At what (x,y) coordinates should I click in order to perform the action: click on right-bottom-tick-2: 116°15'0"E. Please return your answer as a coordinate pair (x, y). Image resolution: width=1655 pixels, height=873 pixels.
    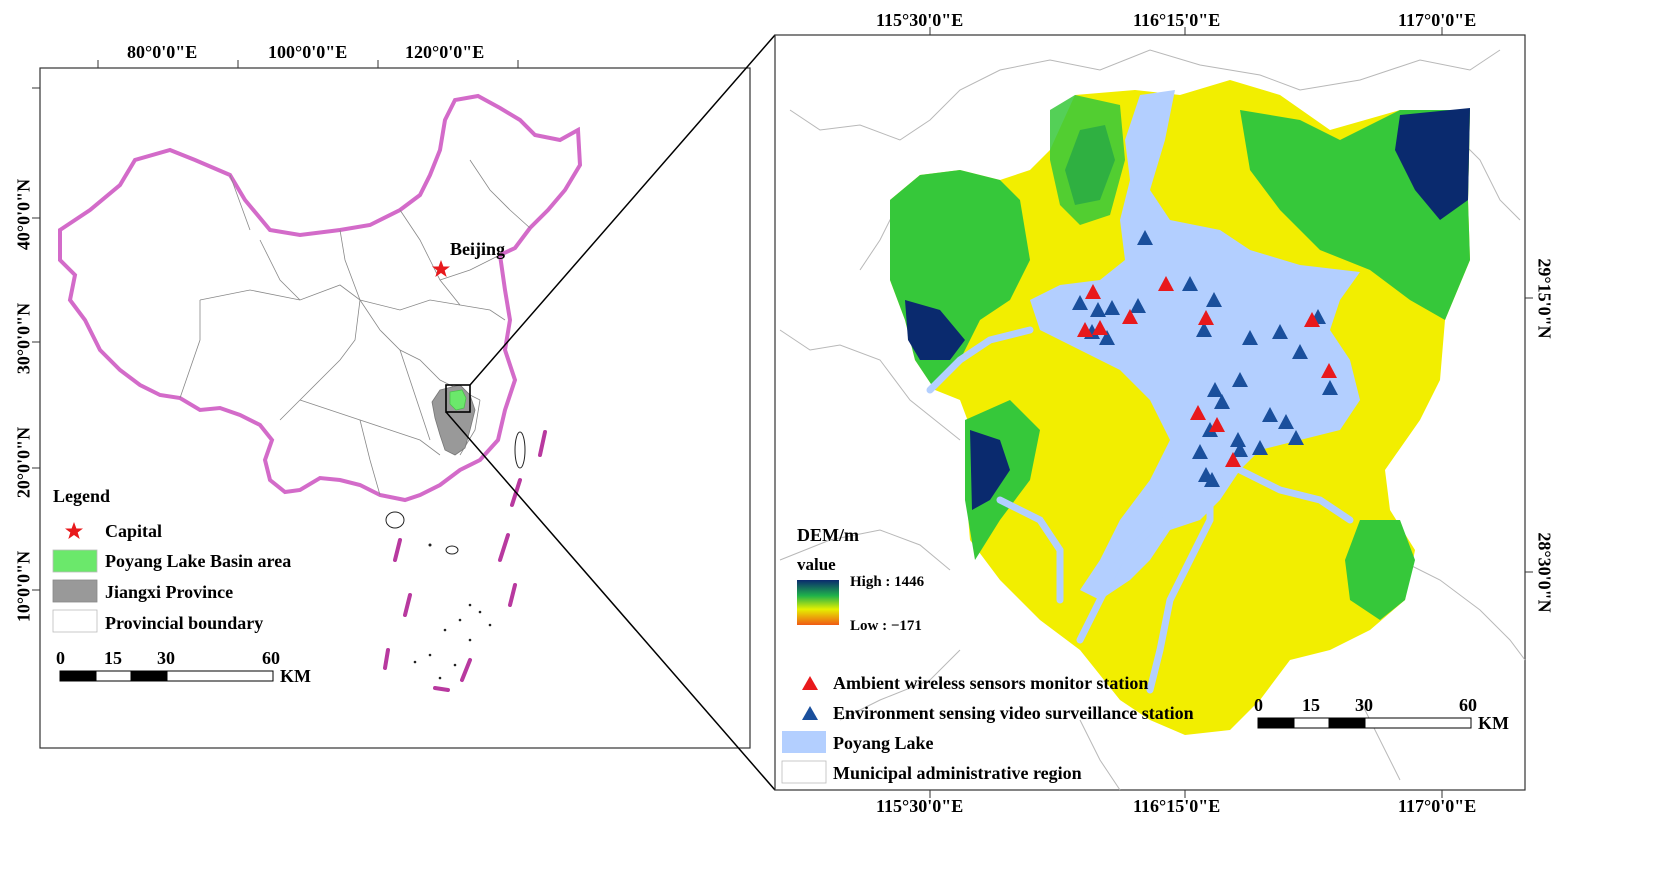
    Looking at the image, I should click on (1177, 806).